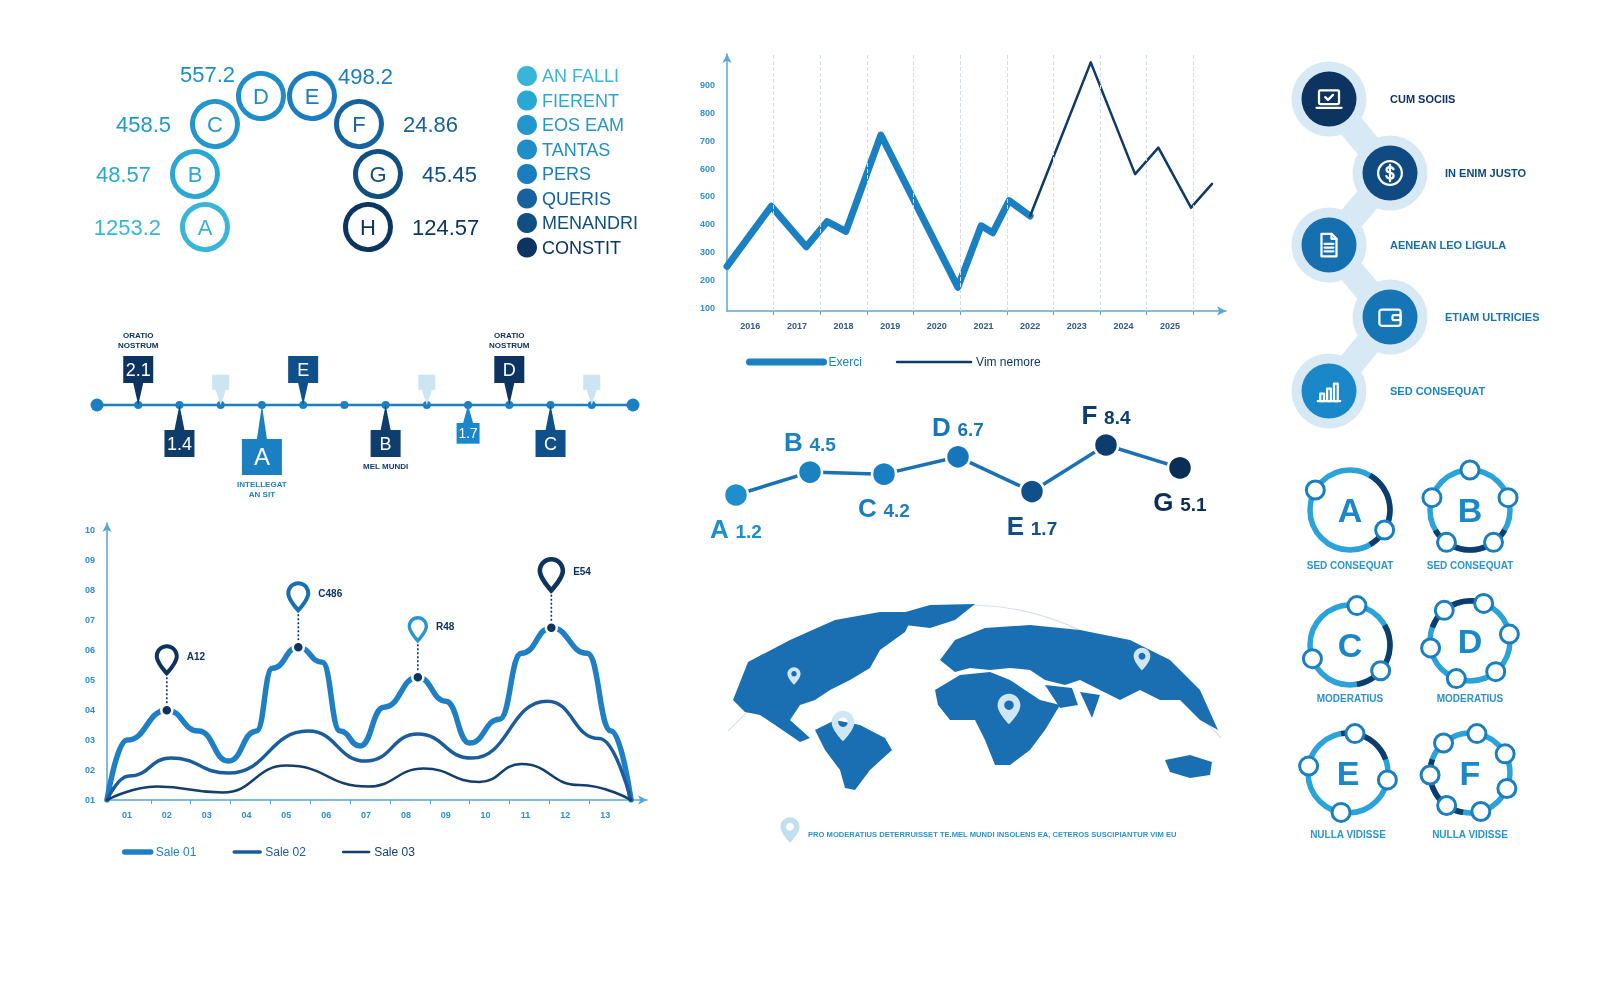 This screenshot has height=990, width=1600. Describe the element at coordinates (1076, 325) in the screenshot. I see `x-tick-label: 2023` at that location.